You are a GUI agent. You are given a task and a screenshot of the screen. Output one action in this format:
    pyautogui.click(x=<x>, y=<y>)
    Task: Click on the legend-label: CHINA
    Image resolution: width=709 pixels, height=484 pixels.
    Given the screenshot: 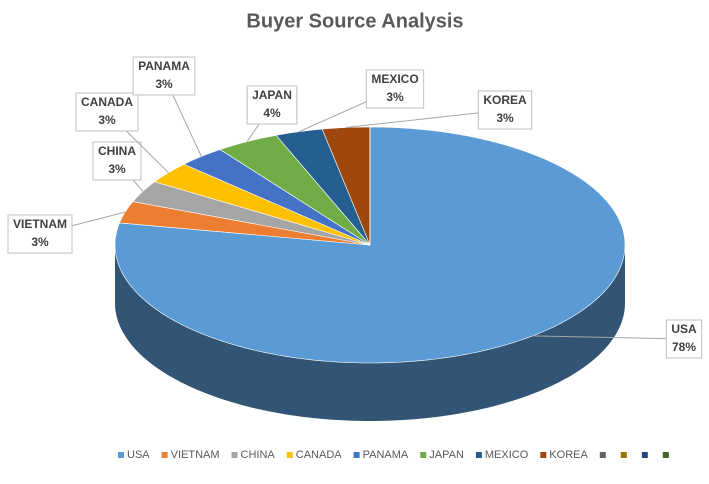 What is the action you would take?
    pyautogui.click(x=258, y=455)
    